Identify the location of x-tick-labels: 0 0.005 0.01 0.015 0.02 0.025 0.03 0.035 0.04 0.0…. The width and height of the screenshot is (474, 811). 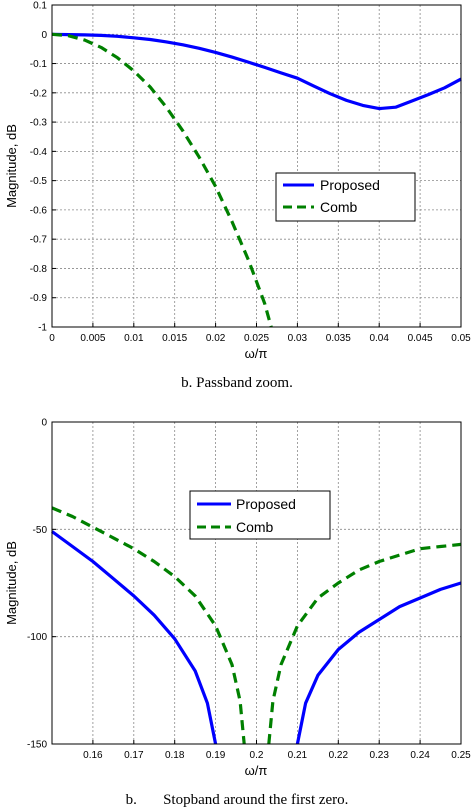
(260, 338).